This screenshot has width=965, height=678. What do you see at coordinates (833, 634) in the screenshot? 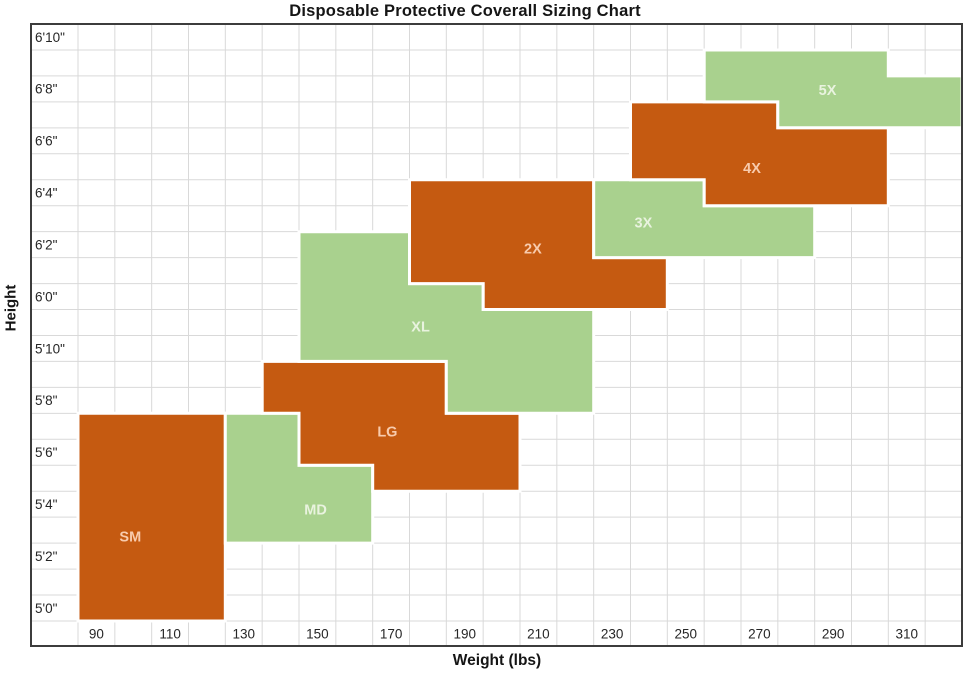
I see `x-tick-label: 290` at bounding box center [833, 634].